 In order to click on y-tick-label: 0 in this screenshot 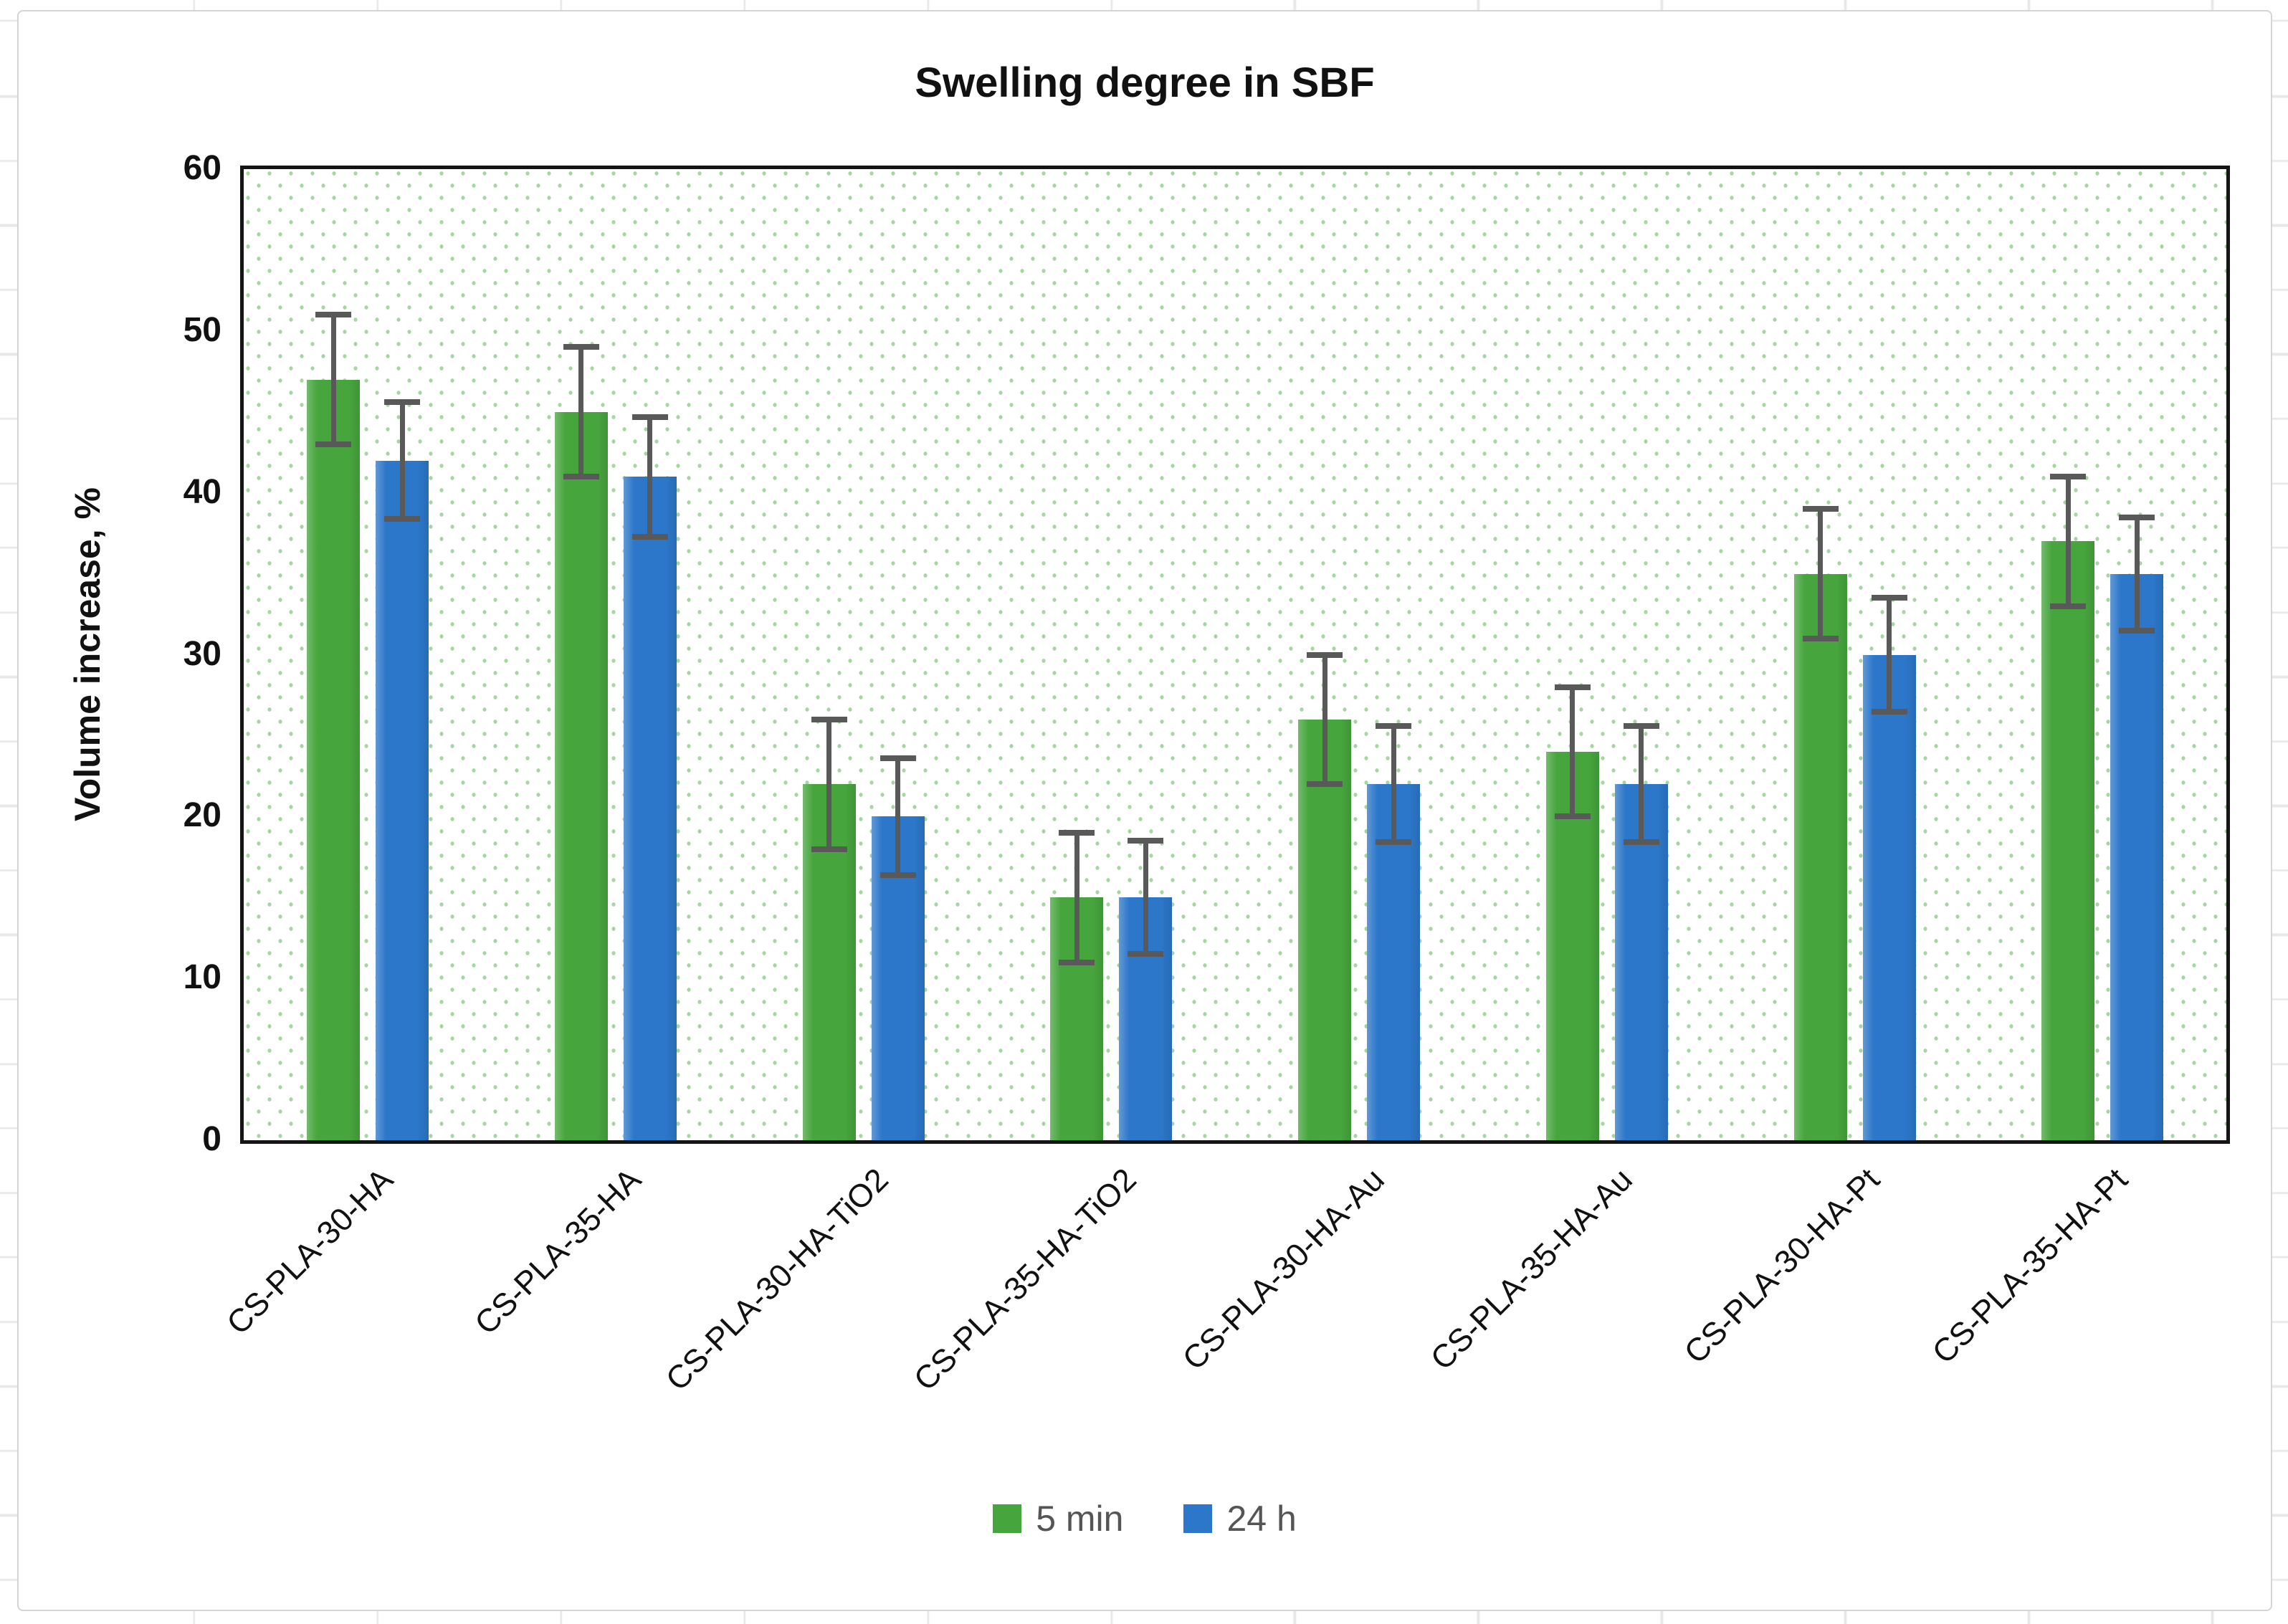, I will do `click(211, 1139)`.